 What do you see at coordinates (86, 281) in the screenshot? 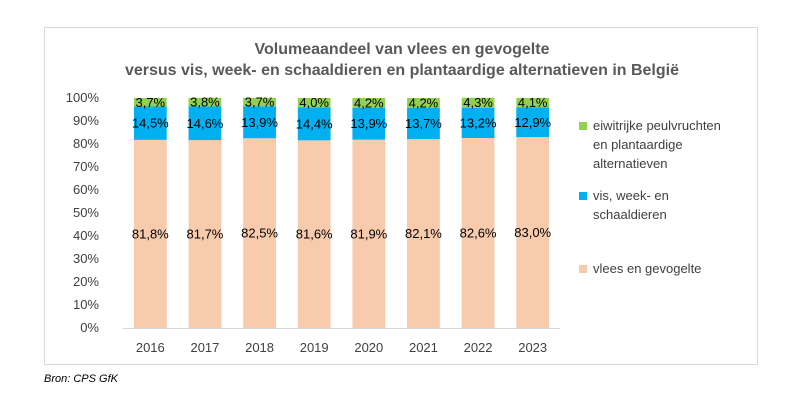
I see `y-tick-label: 20%` at bounding box center [86, 281].